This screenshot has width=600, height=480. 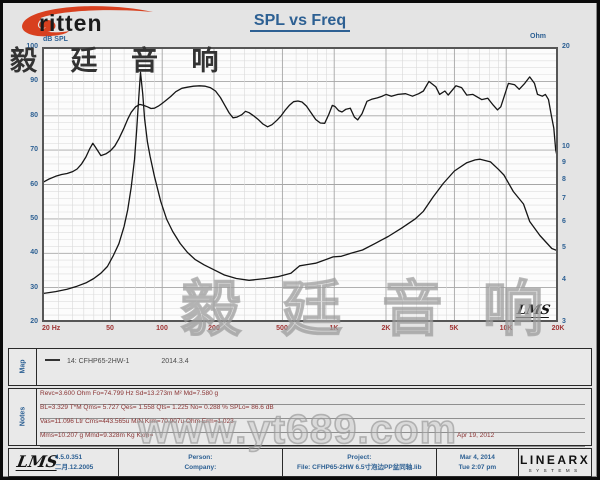 I want to click on footer-datetime-cell: Mar 4, 2014 Tue 2:07 pm, so click(x=478, y=462).